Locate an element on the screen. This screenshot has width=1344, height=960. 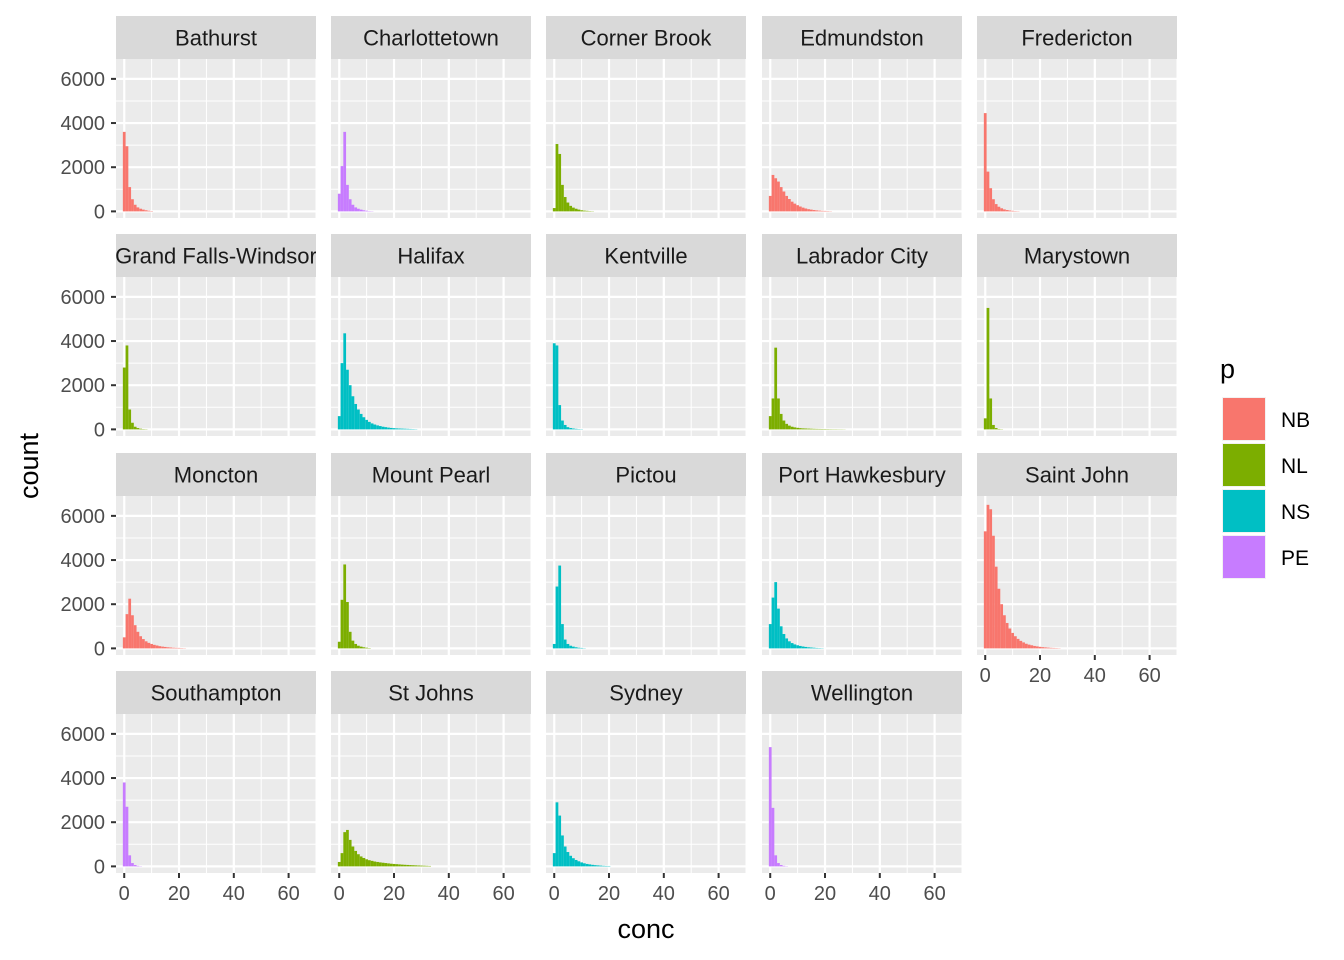
y-axis-title: count is located at coordinates (29, 465).